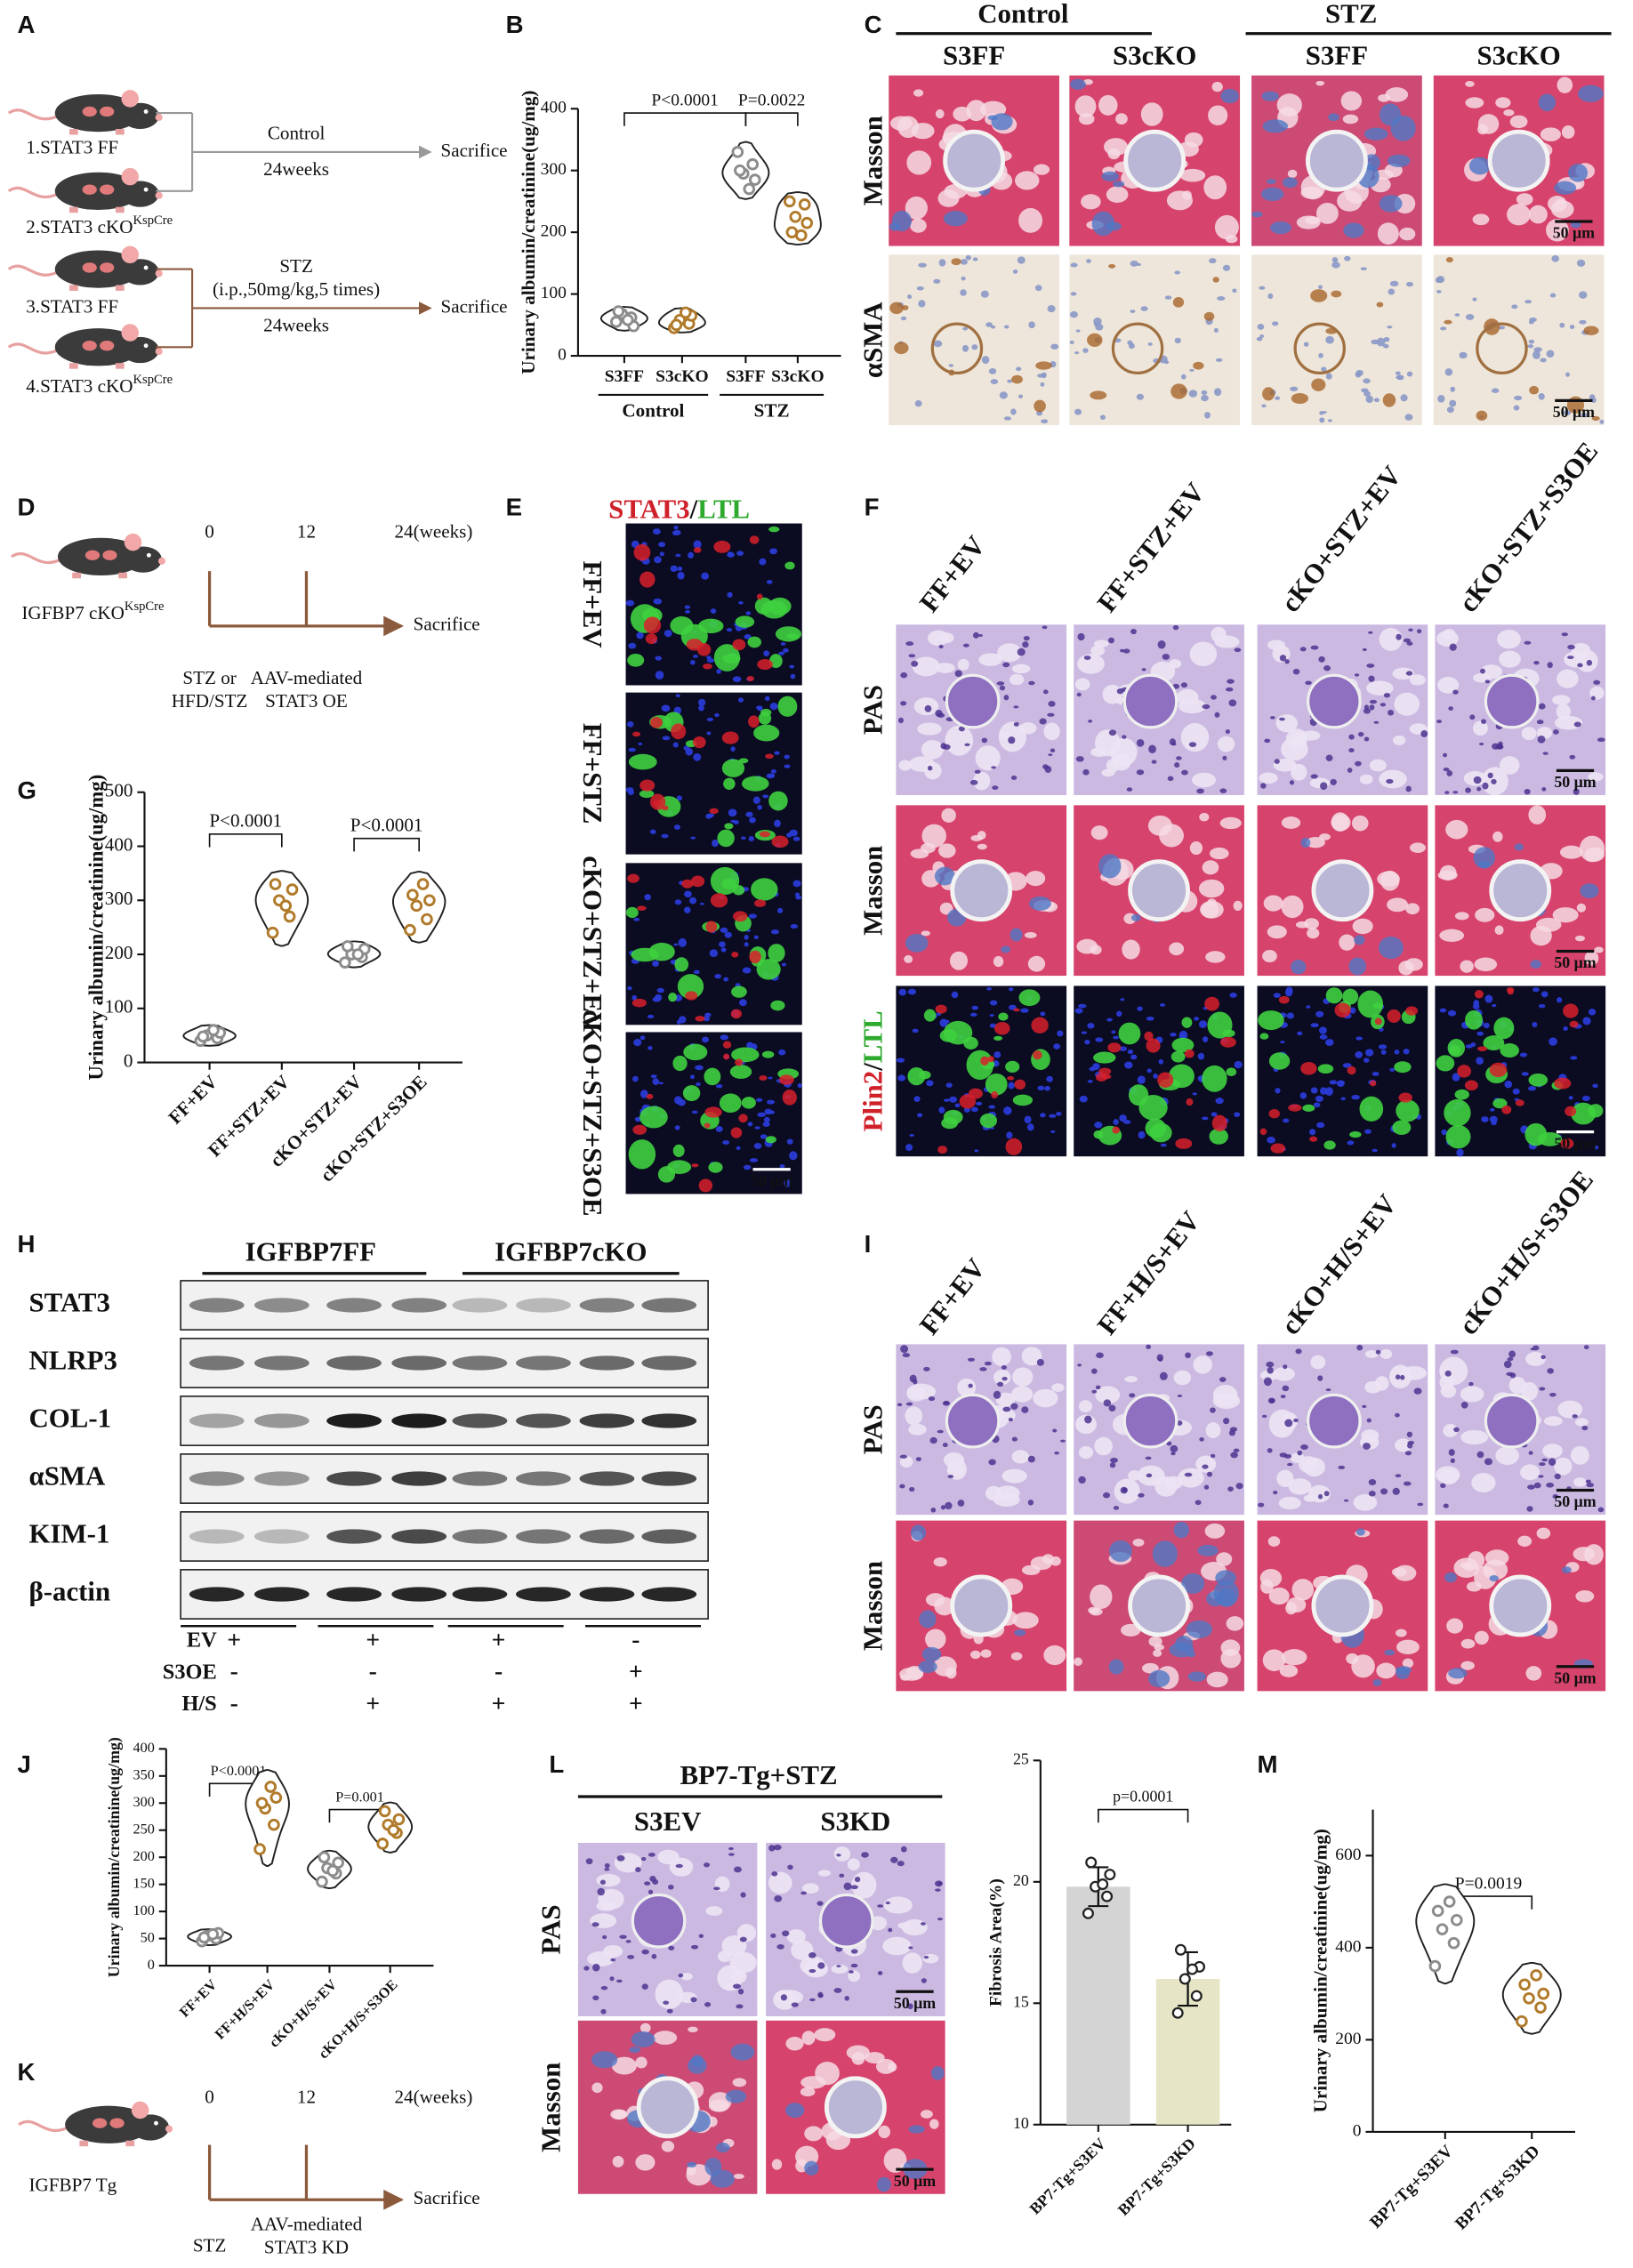  What do you see at coordinates (499, 1671) in the screenshot?
I see `label: -` at bounding box center [499, 1671].